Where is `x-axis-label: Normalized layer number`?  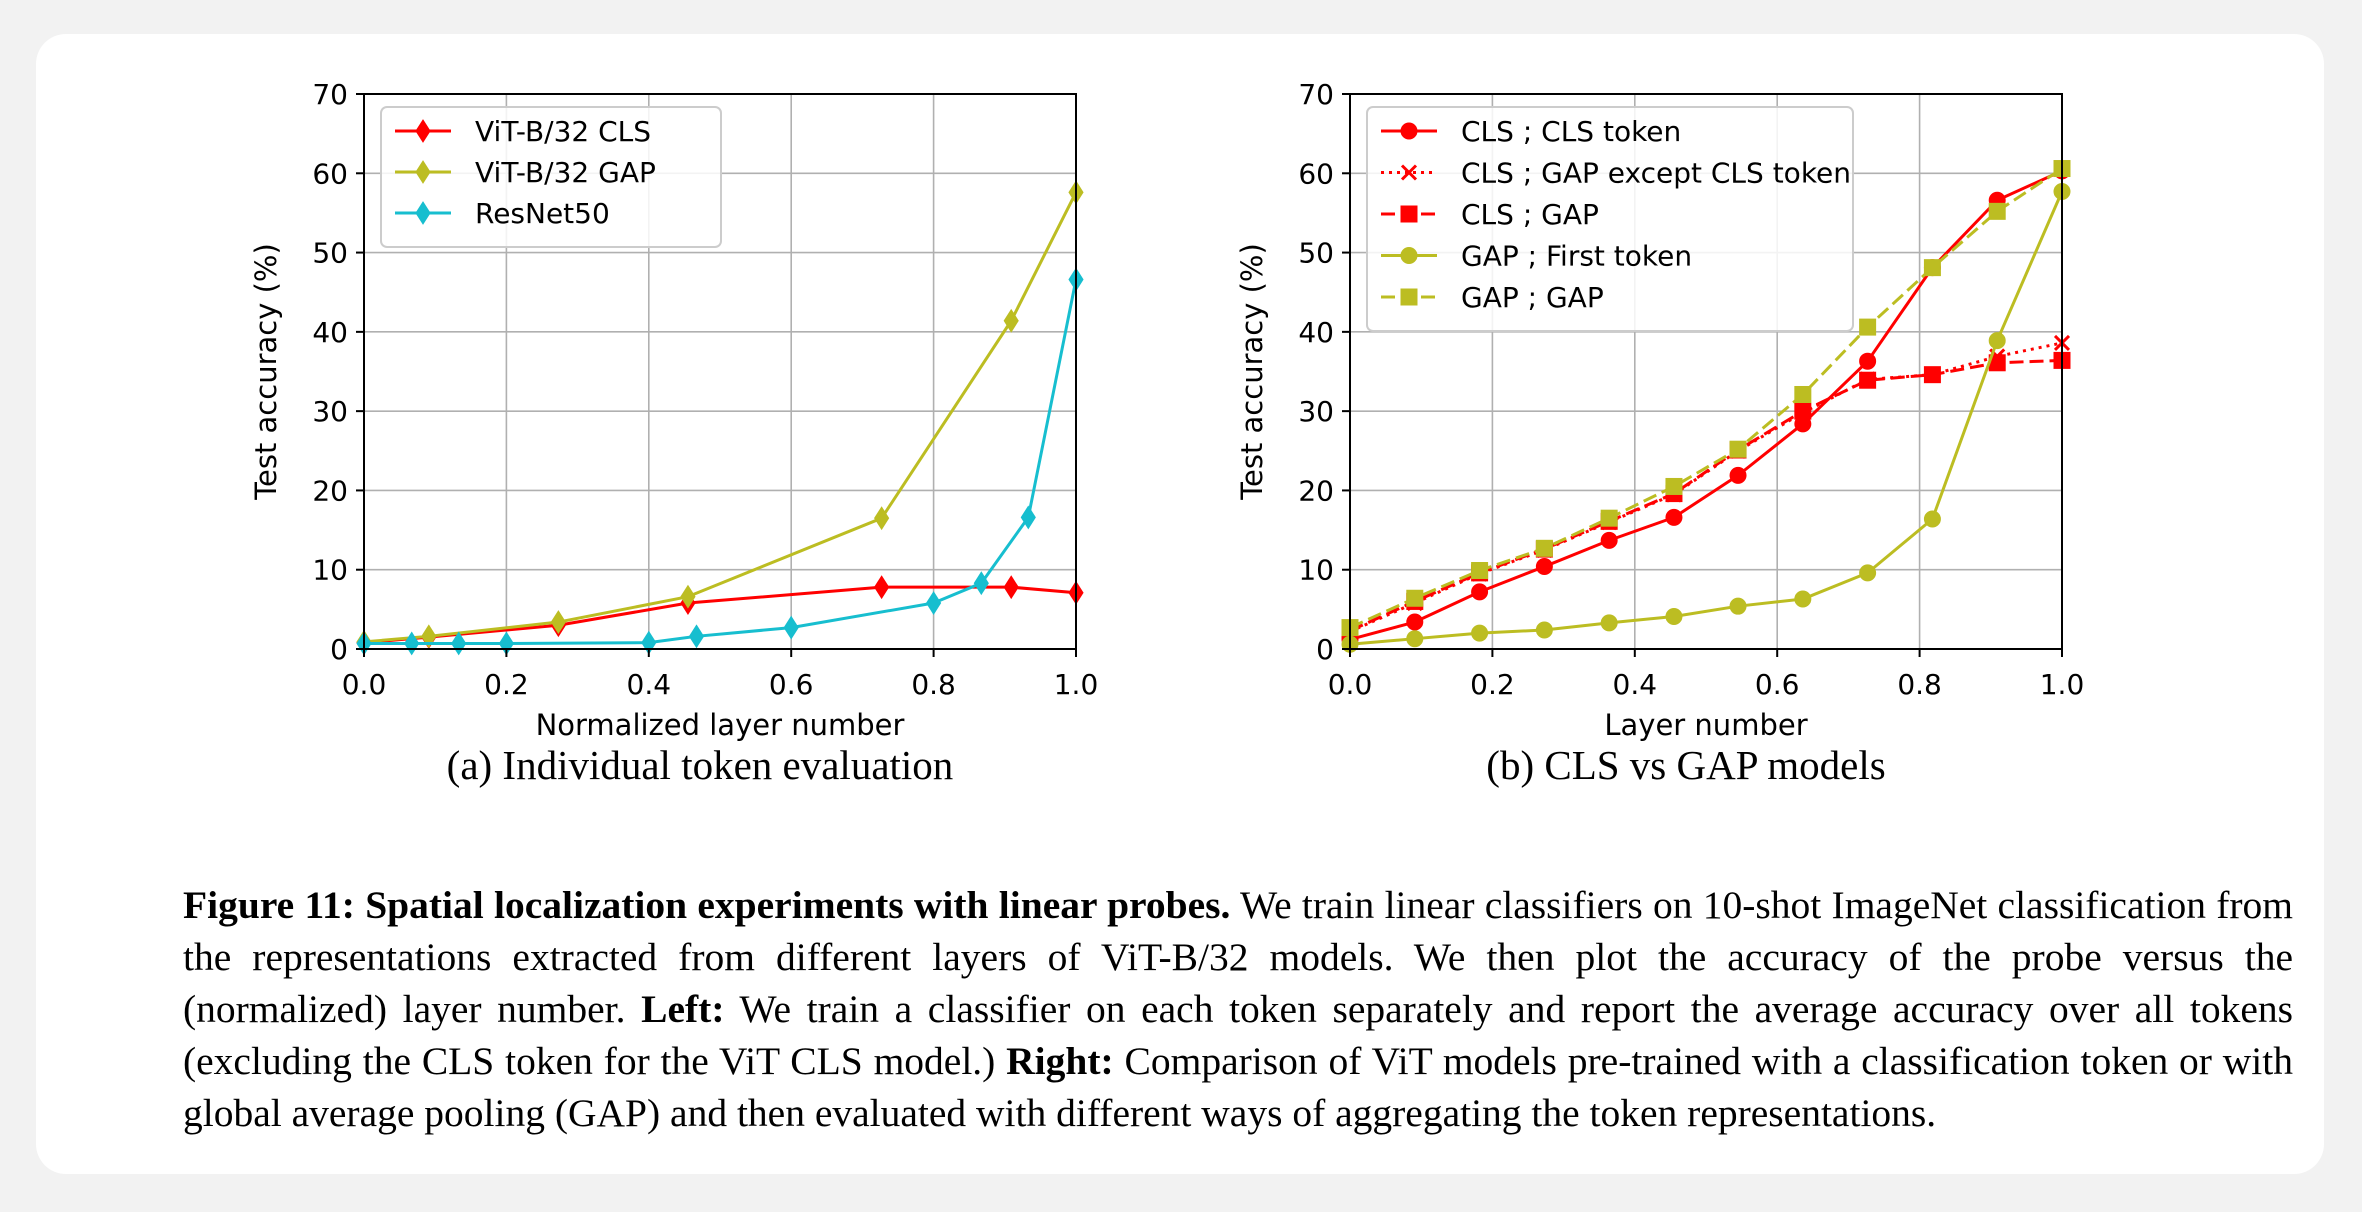
x-axis-label: Normalized layer number is located at coordinates (720, 725).